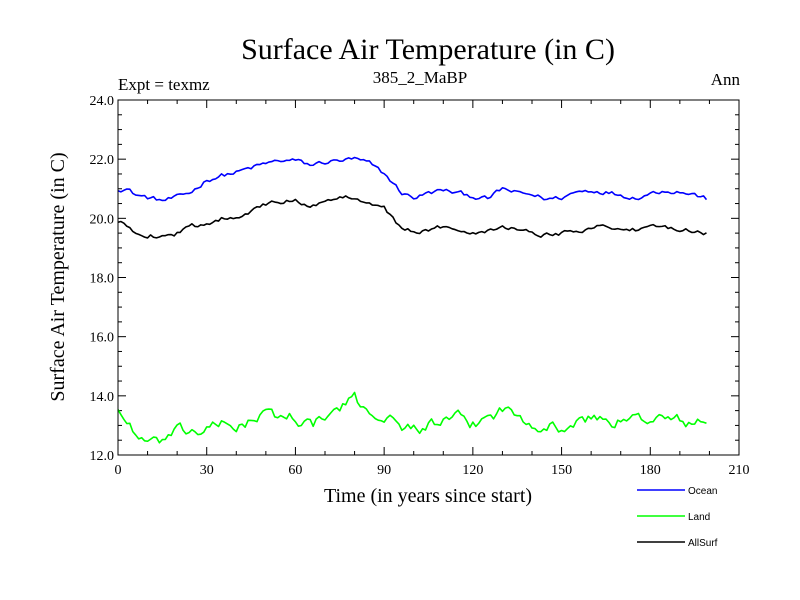 This screenshot has width=800, height=600. What do you see at coordinates (702, 491) in the screenshot?
I see `legend-label-ocean: Ocean` at bounding box center [702, 491].